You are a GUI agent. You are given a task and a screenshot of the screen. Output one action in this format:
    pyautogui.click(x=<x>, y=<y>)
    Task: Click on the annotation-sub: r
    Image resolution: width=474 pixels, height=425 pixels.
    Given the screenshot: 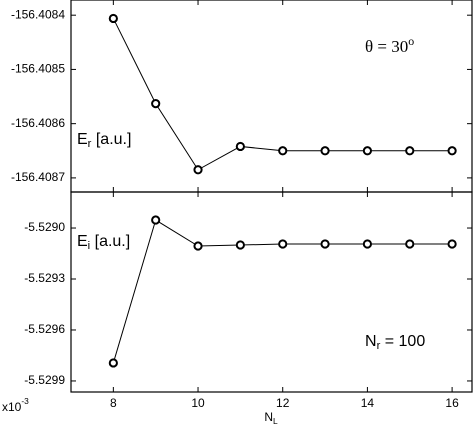 What is the action you would take?
    pyautogui.click(x=379, y=346)
    